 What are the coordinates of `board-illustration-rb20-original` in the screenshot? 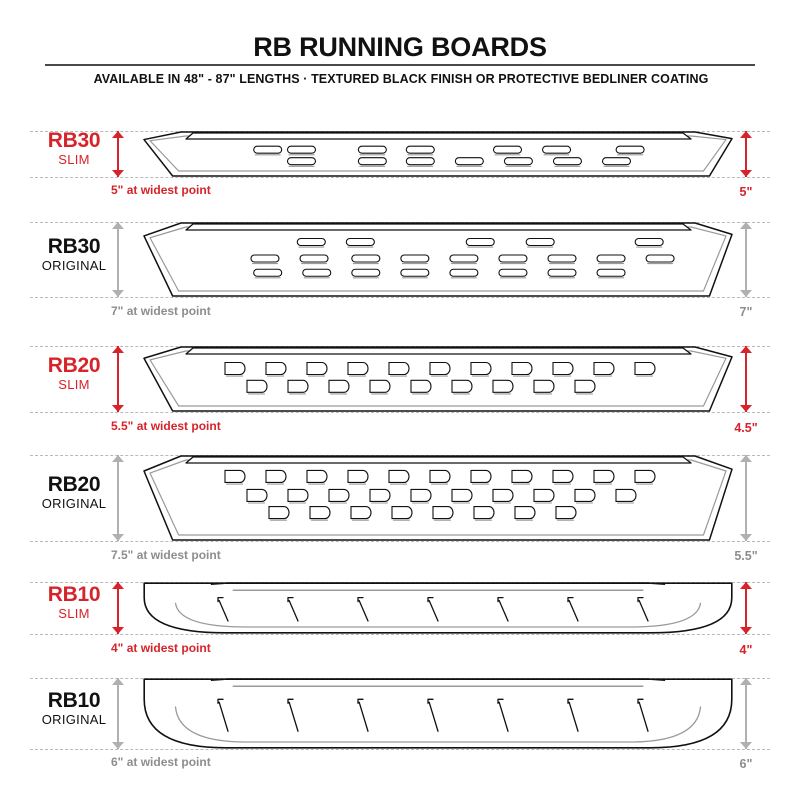 It's located at (438, 498).